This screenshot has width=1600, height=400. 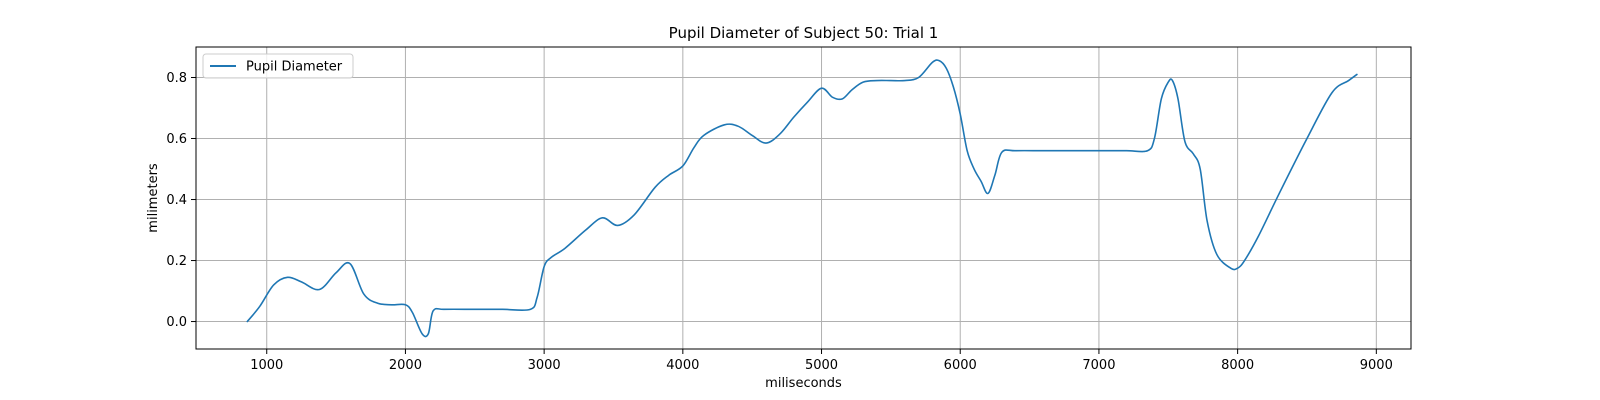 I want to click on x-tick-label: 9000, so click(x=1376, y=365).